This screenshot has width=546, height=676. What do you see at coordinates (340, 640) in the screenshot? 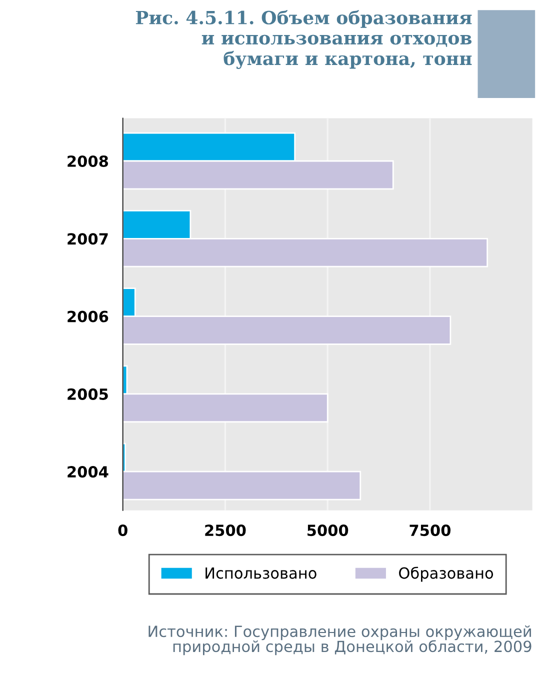
I see `text: Источник: Госуправление охраны окружающей природной среды в Донецкой области, 2009` at bounding box center [340, 640].